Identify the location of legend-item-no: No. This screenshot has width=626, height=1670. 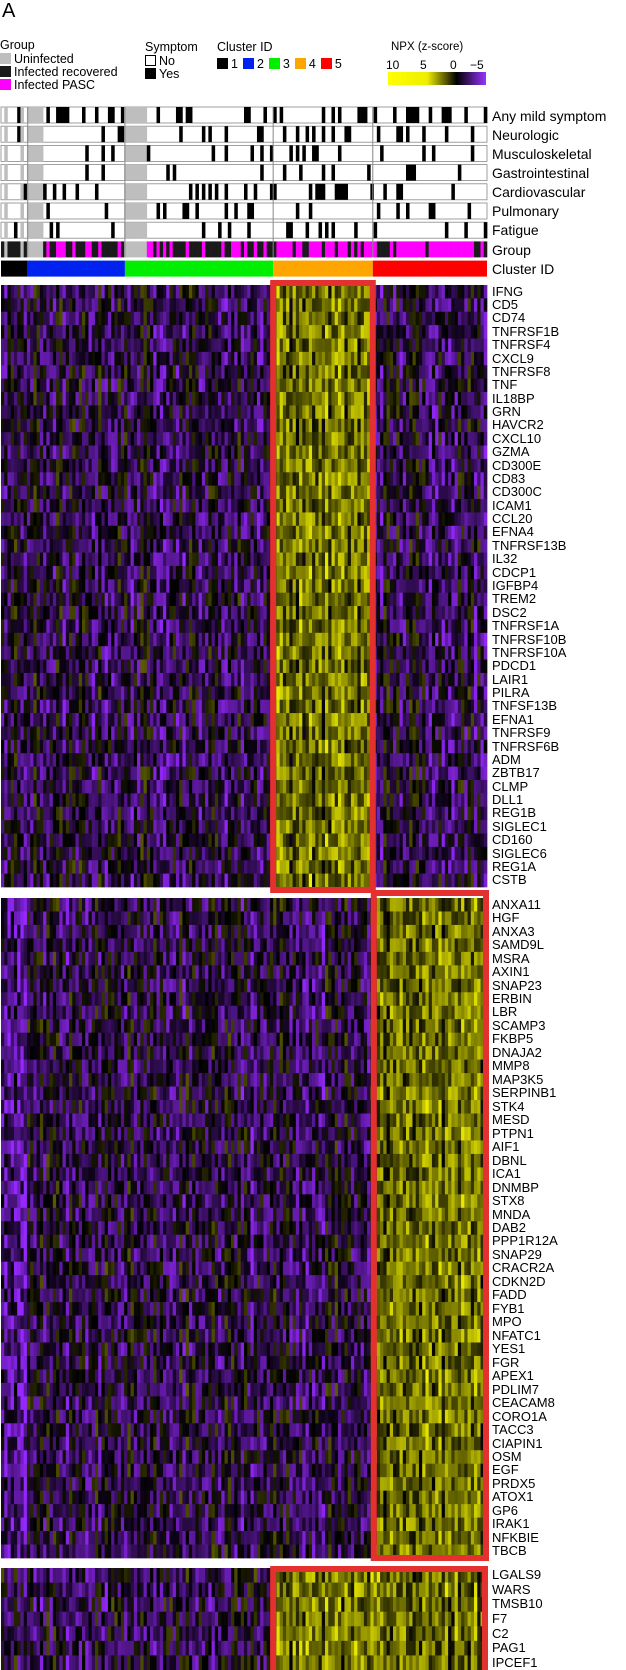
(171, 61).